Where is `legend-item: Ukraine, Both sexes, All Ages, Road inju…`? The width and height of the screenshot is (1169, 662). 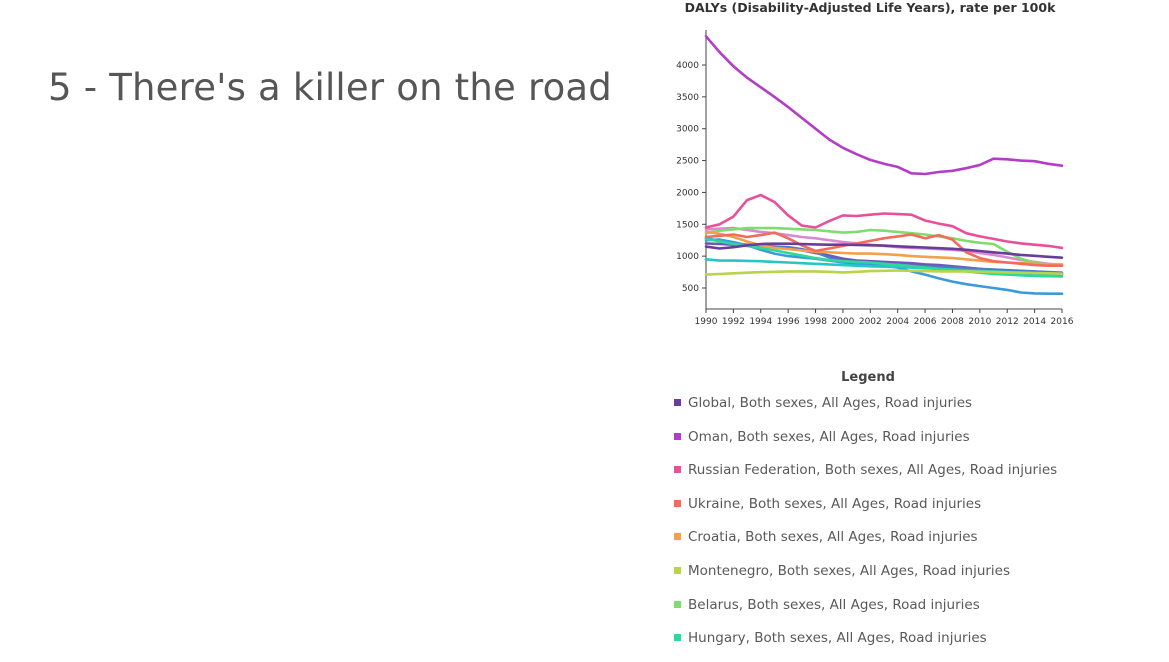 legend-item: Ukraine, Both sexes, All Ages, Road inju… is located at coordinates (865, 511).